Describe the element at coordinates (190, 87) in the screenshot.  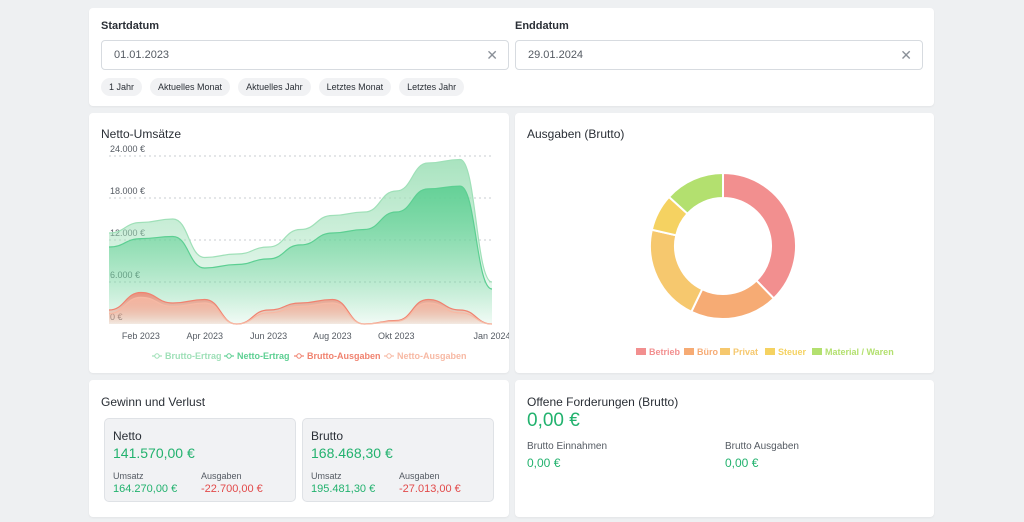
I see `chip-aktuelles-monat: Aktuelles Monat` at that location.